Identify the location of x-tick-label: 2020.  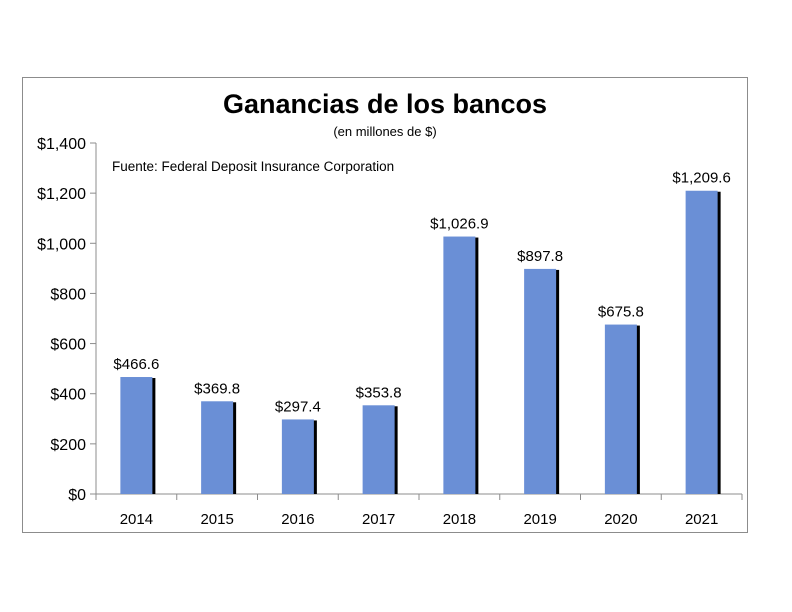
(620, 519).